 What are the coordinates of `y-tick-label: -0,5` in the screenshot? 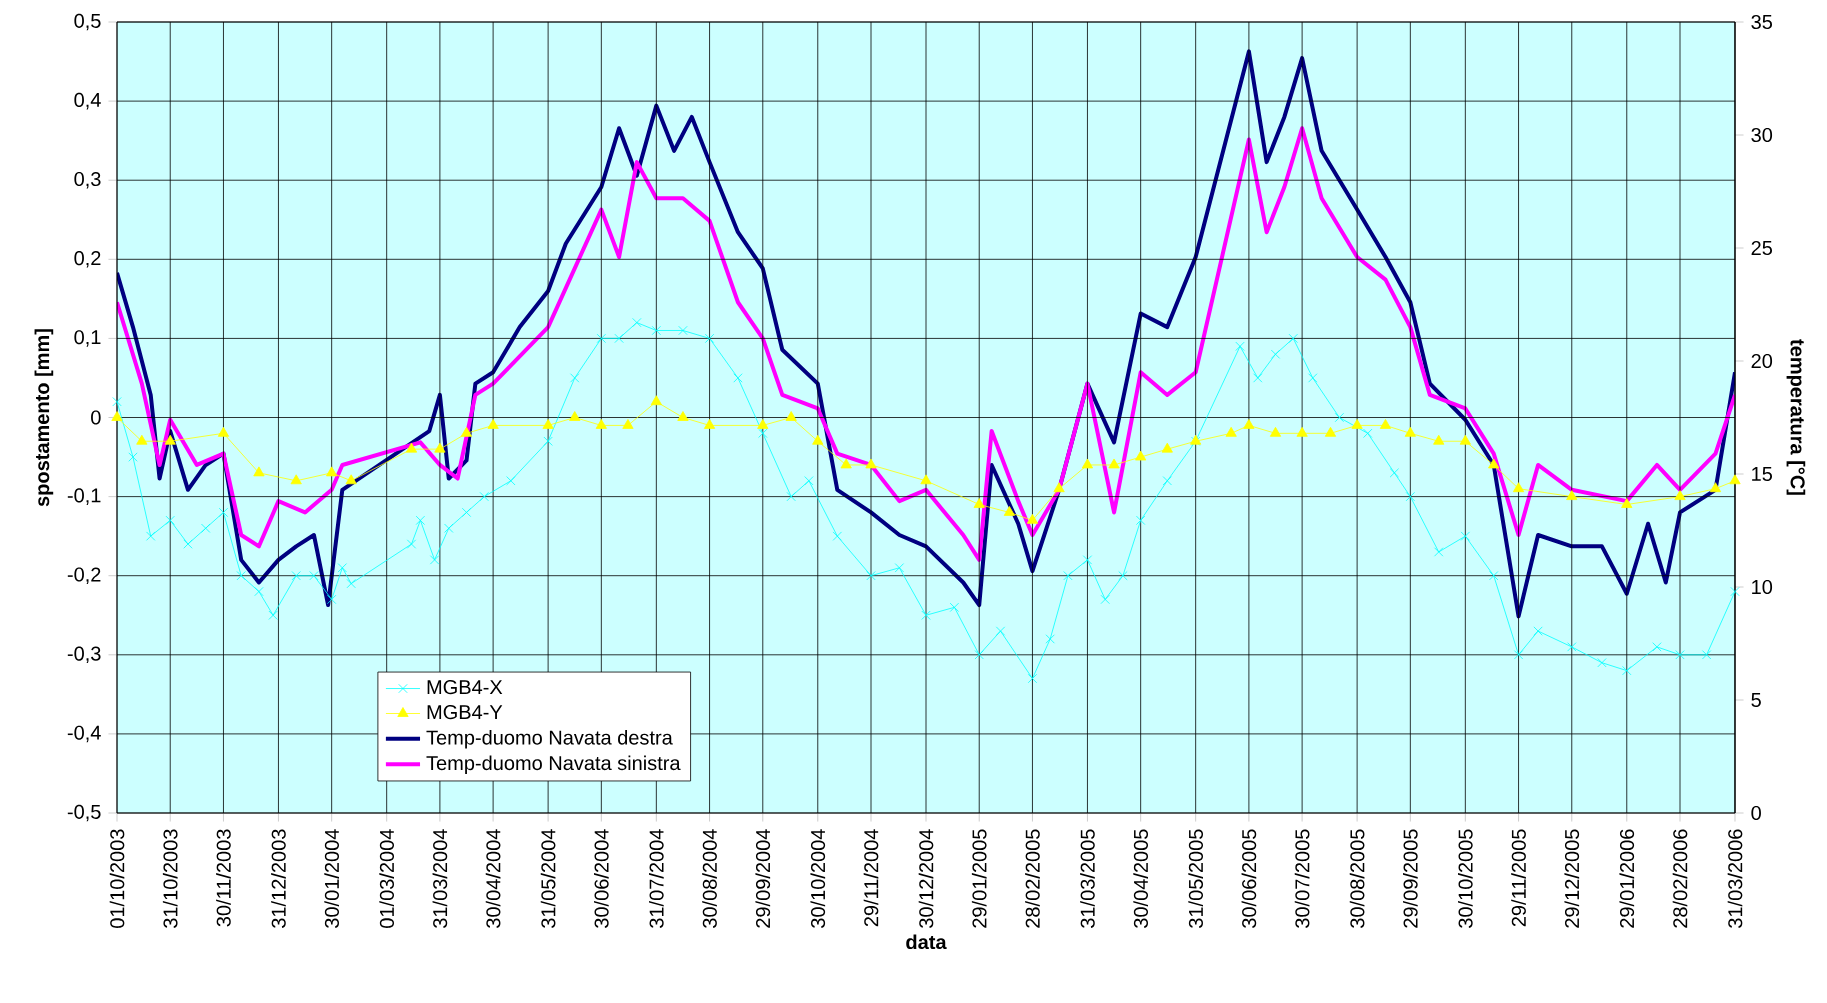 It's located at (84, 813).